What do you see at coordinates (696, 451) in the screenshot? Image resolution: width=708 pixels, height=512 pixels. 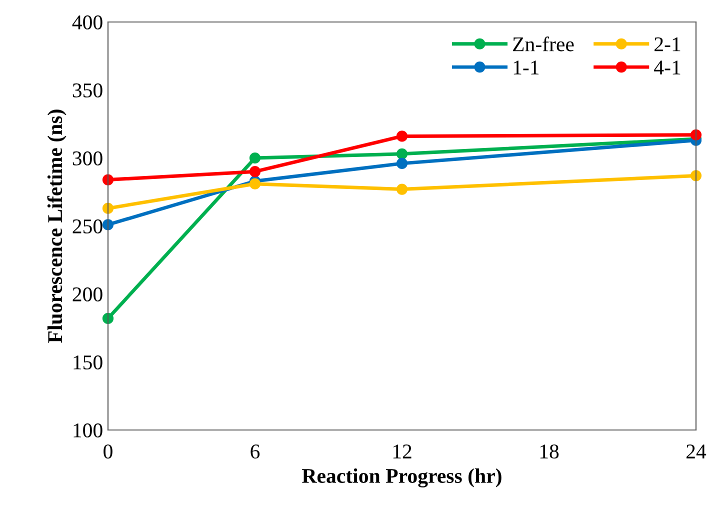 I see `x-tick-label: 24` at bounding box center [696, 451].